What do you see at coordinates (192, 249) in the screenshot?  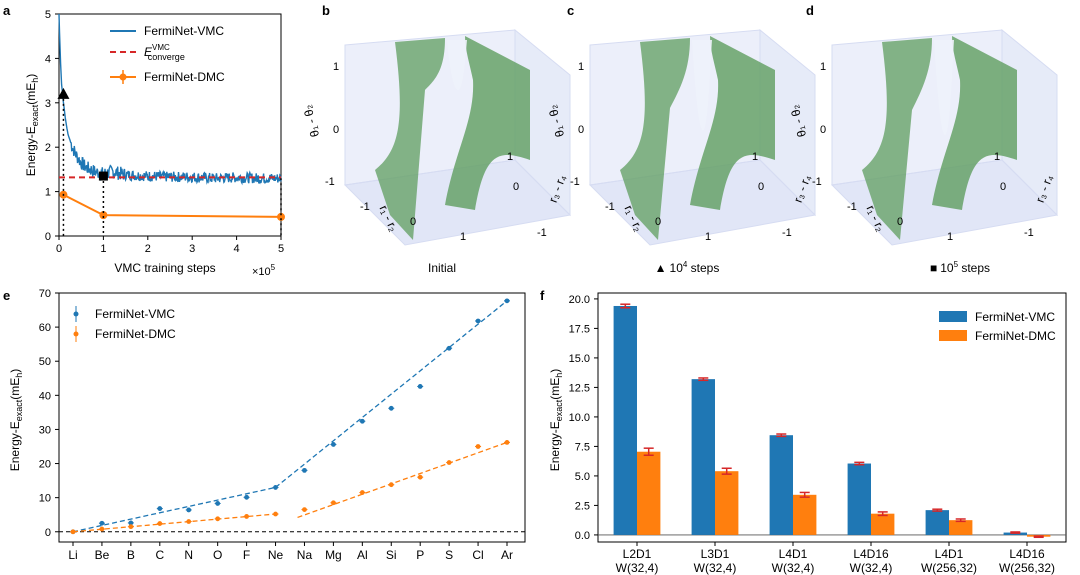 I see `x-tick-label: 3` at bounding box center [192, 249].